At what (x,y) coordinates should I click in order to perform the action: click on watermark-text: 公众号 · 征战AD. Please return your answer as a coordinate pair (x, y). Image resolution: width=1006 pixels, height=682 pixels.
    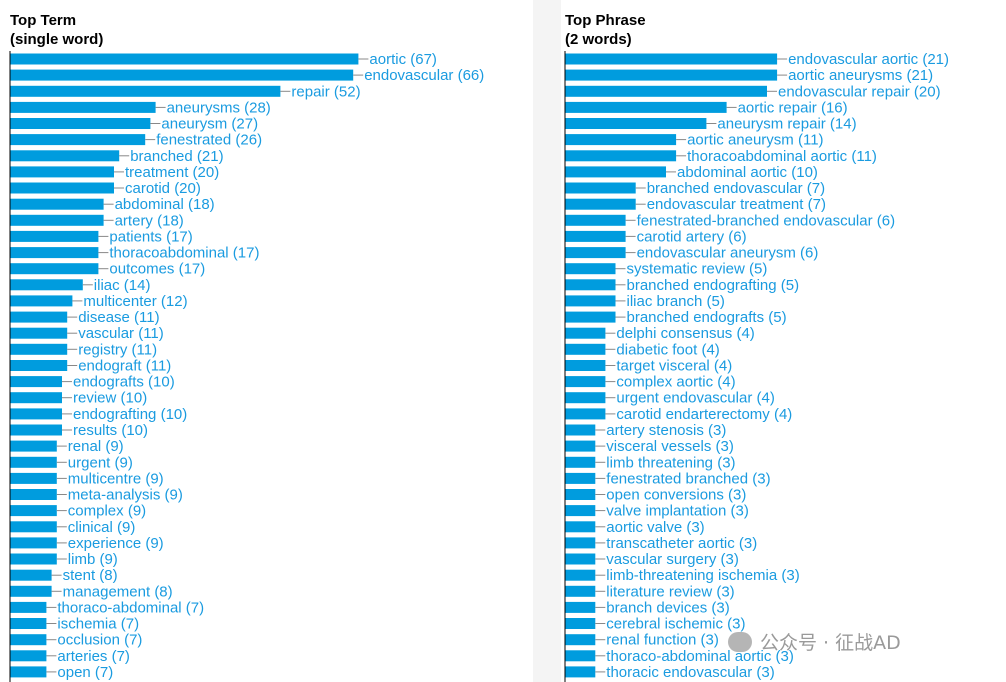
    Looking at the image, I should click on (830, 643).